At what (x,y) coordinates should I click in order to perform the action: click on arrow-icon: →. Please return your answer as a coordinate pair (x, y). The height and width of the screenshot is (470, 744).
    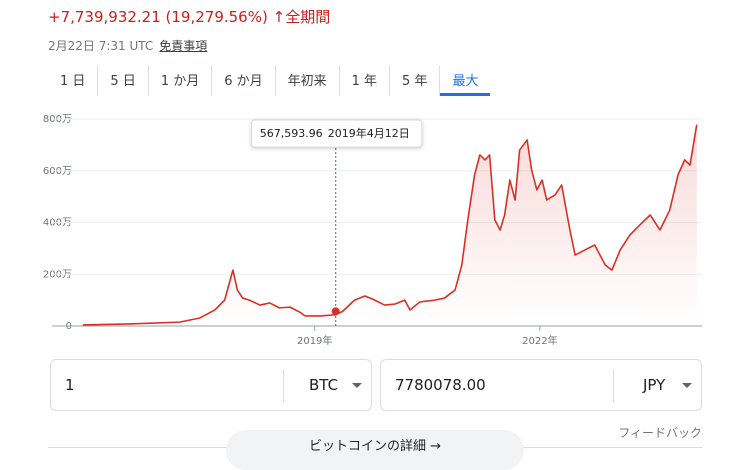
    Looking at the image, I should click on (436, 446).